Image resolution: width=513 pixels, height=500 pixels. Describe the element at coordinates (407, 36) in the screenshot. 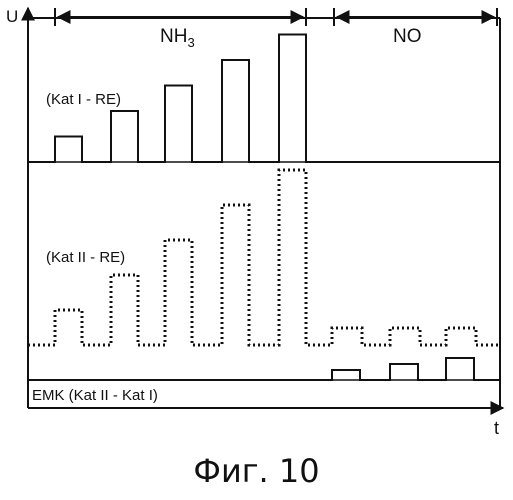

I see `no-range-label: NO` at that location.